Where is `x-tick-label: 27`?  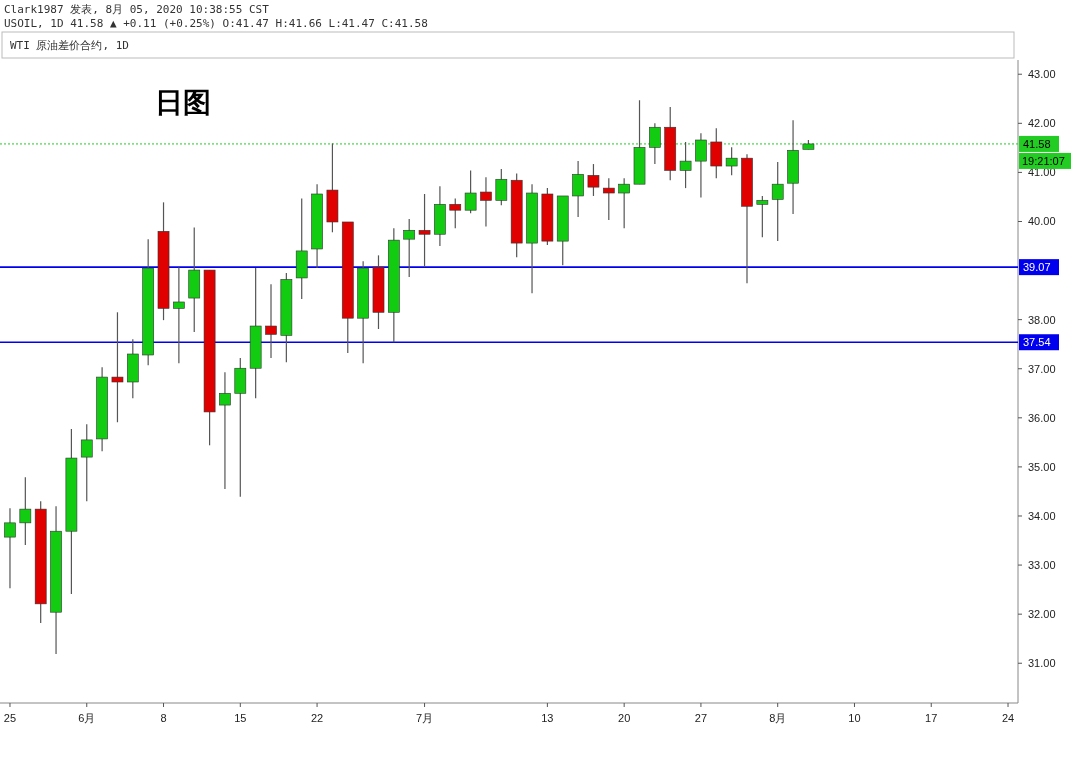
x-tick-label: 27 is located at coordinates (701, 718).